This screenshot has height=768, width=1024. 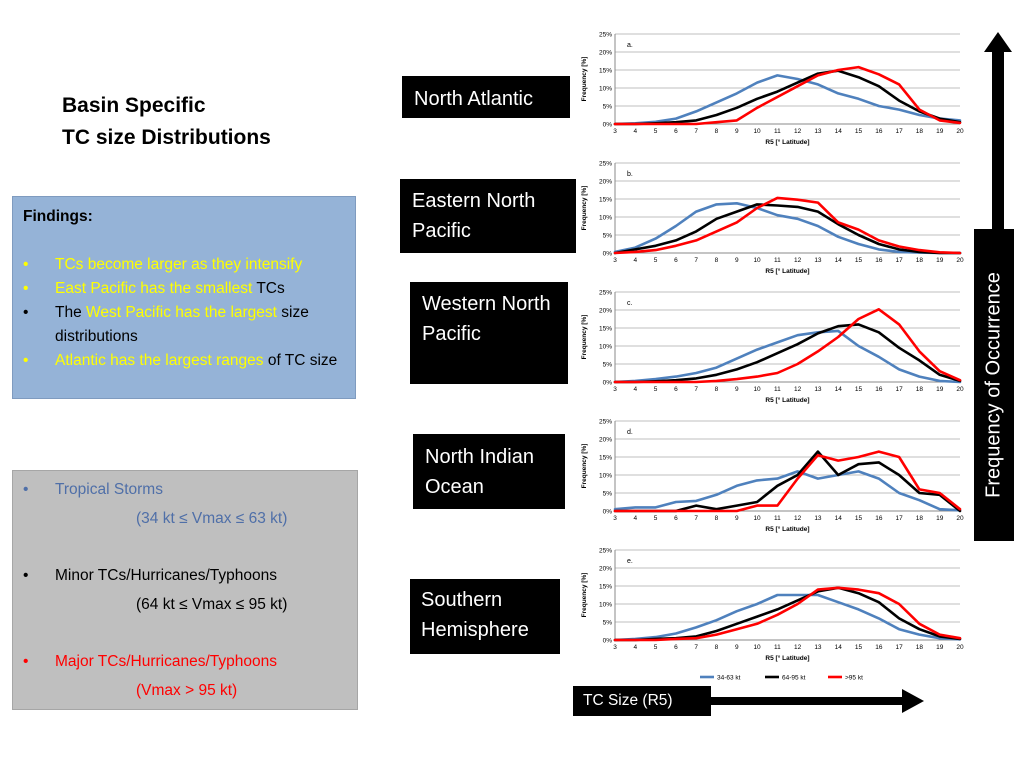 I want to click on storm-category-range: (Vmax > 95 kt), so click(x=187, y=690).